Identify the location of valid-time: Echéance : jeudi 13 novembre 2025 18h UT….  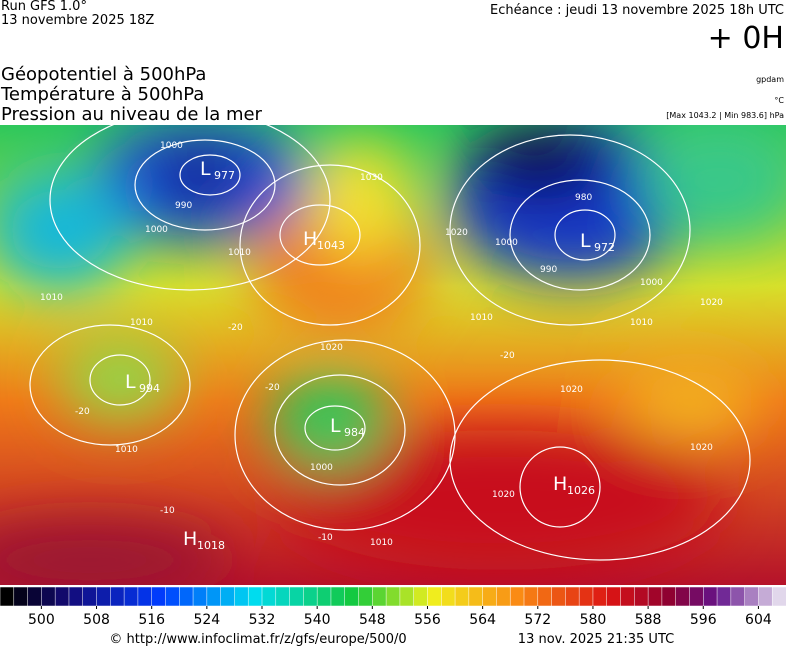
(637, 10).